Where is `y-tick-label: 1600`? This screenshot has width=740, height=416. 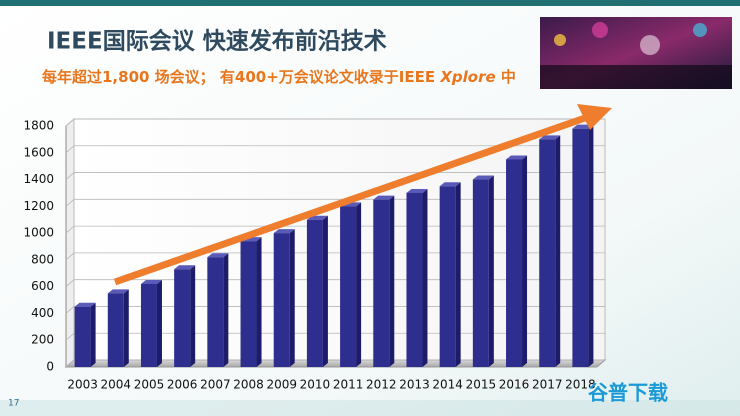 y-tick-label: 1600 is located at coordinates (38, 152).